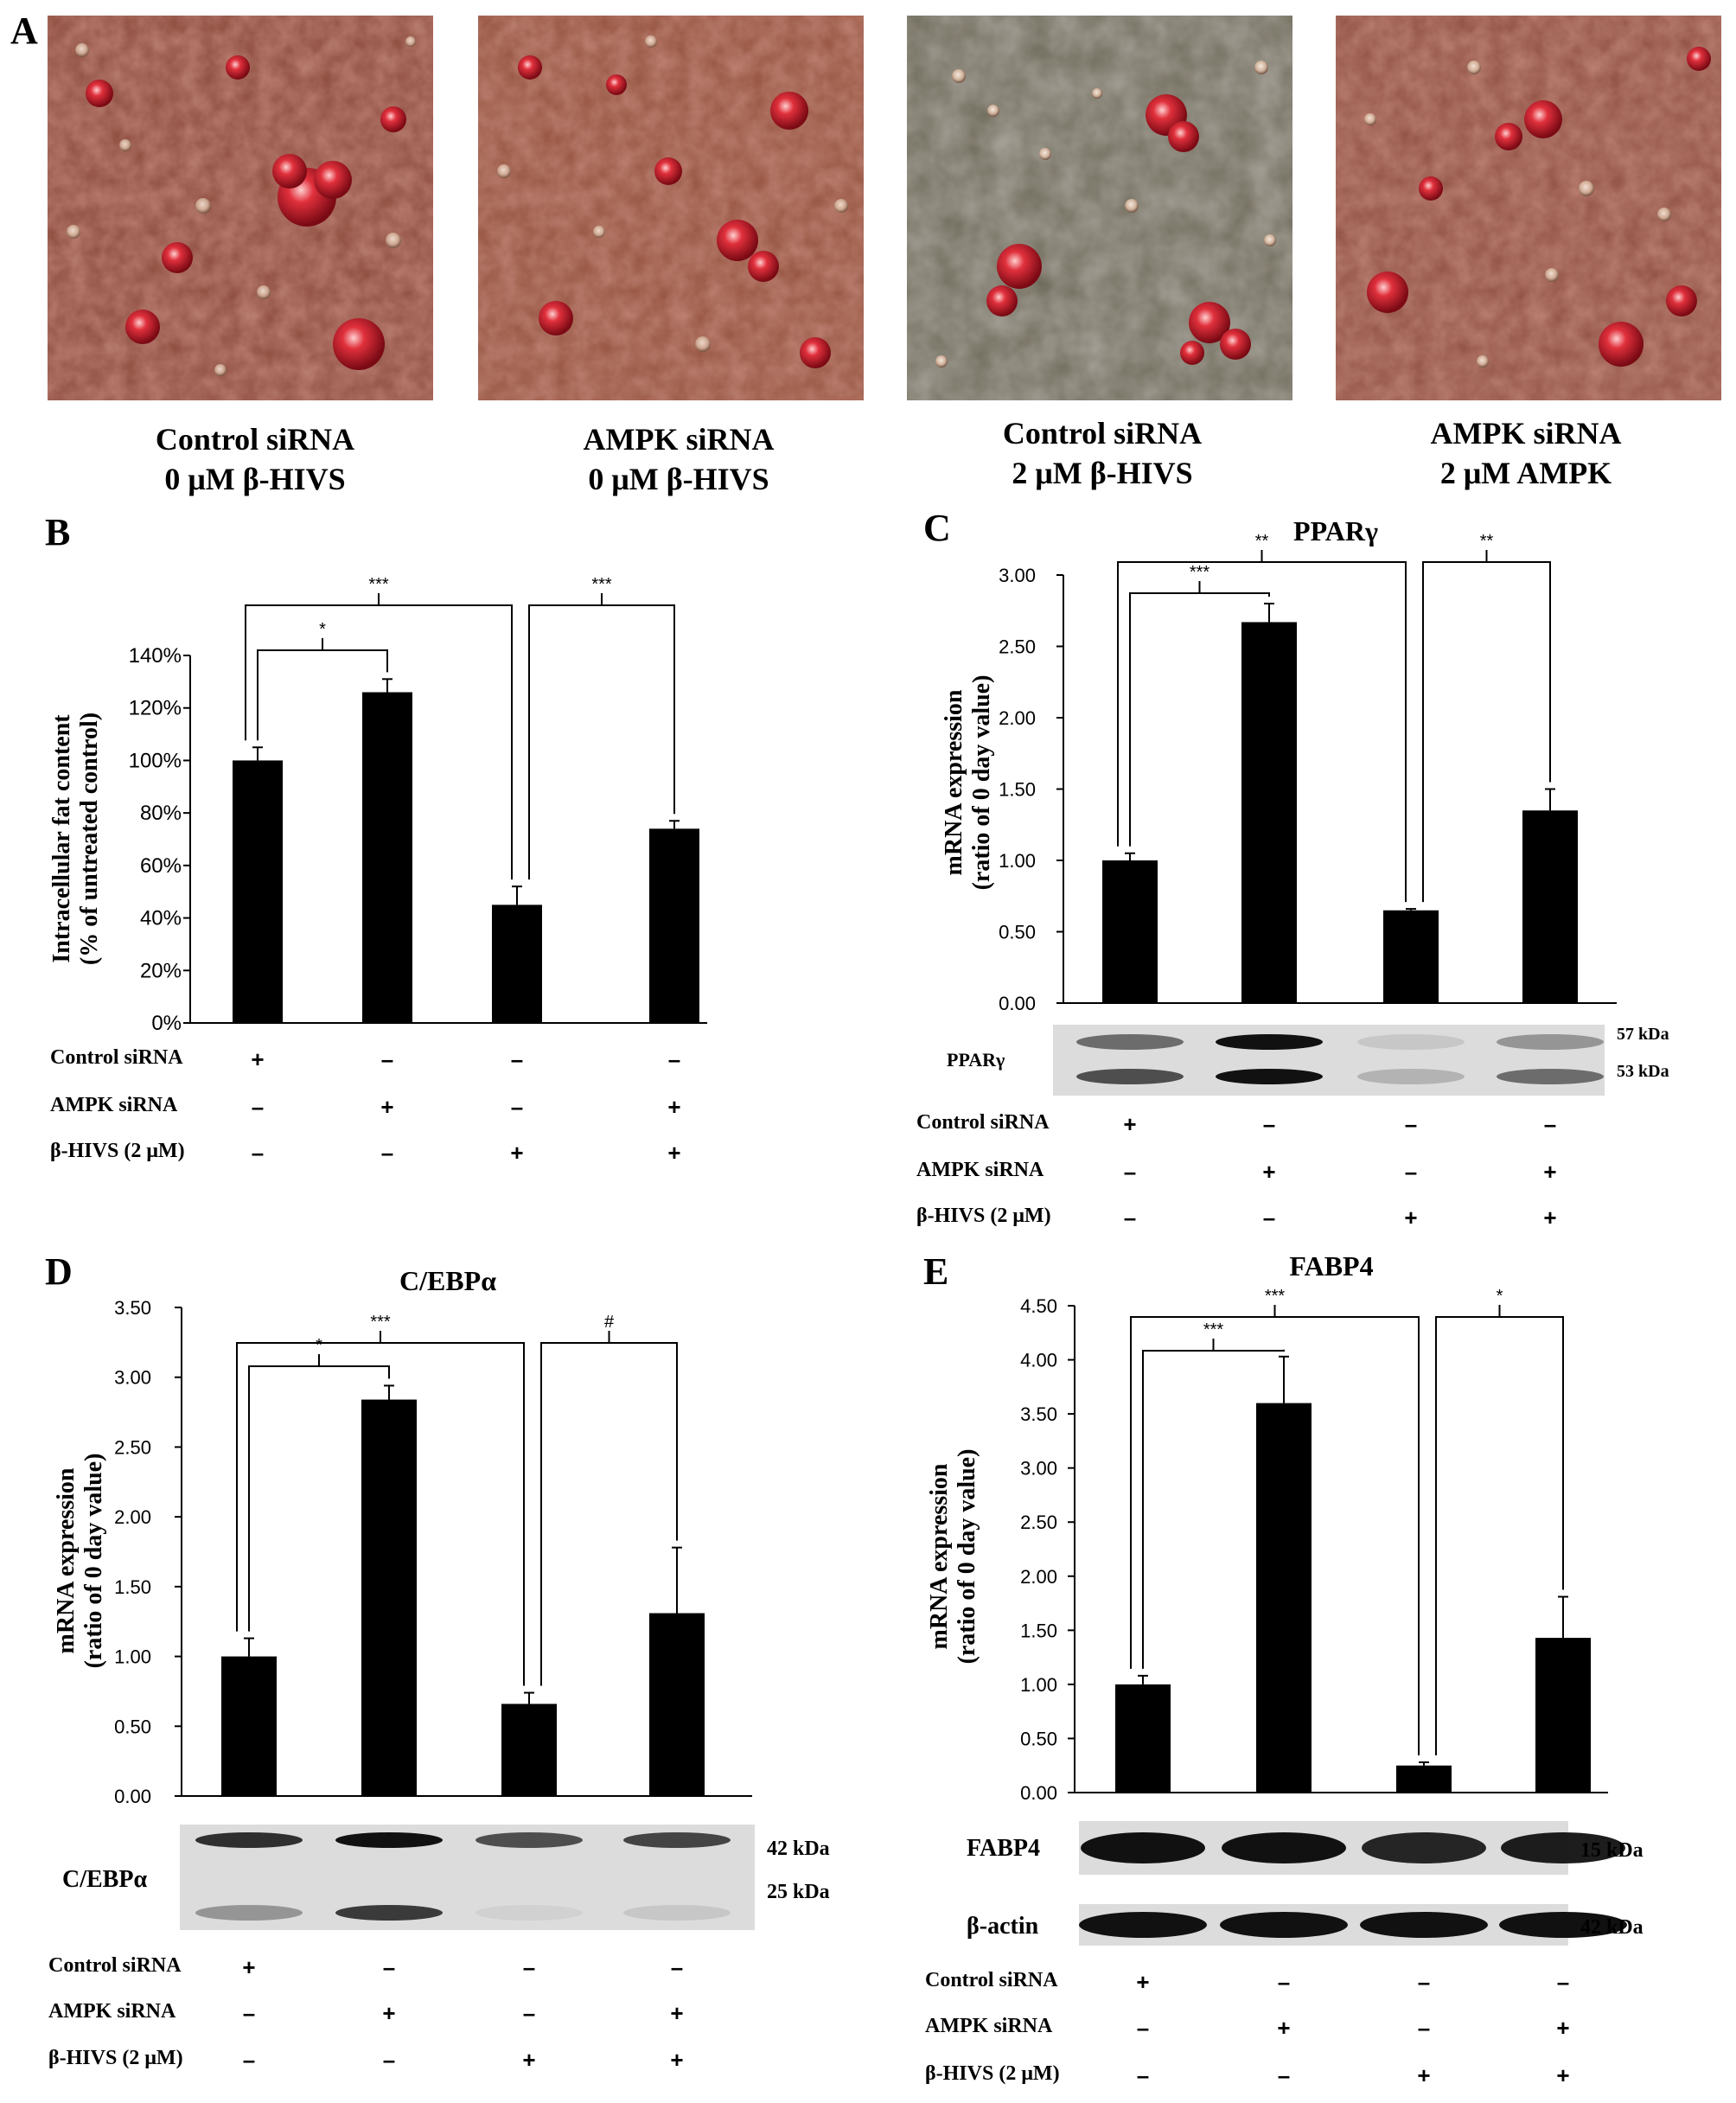  What do you see at coordinates (1335, 531) in the screenshot?
I see `chart-title: PPARγ` at bounding box center [1335, 531].